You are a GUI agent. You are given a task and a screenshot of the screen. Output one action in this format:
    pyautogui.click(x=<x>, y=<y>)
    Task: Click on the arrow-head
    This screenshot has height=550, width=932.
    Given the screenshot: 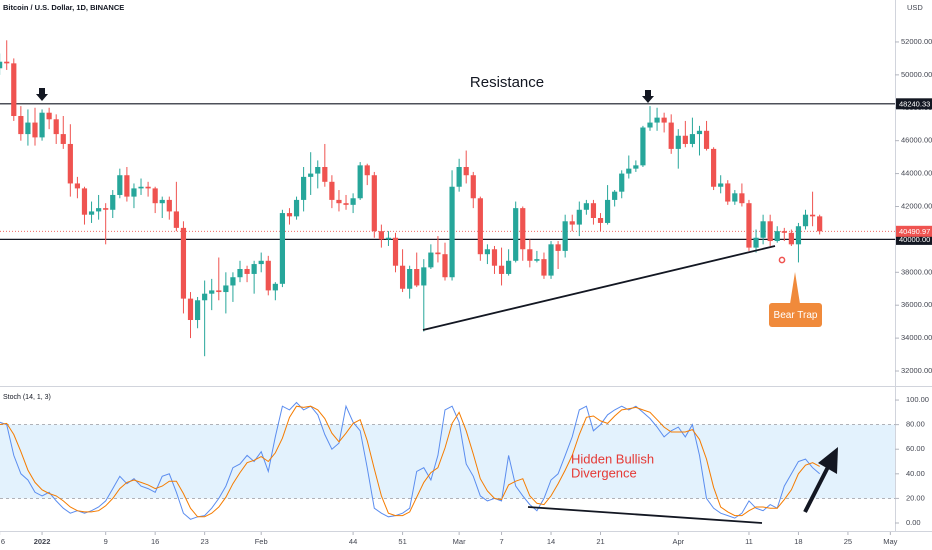 What is the action you would take?
    pyautogui.click(x=828, y=460)
    